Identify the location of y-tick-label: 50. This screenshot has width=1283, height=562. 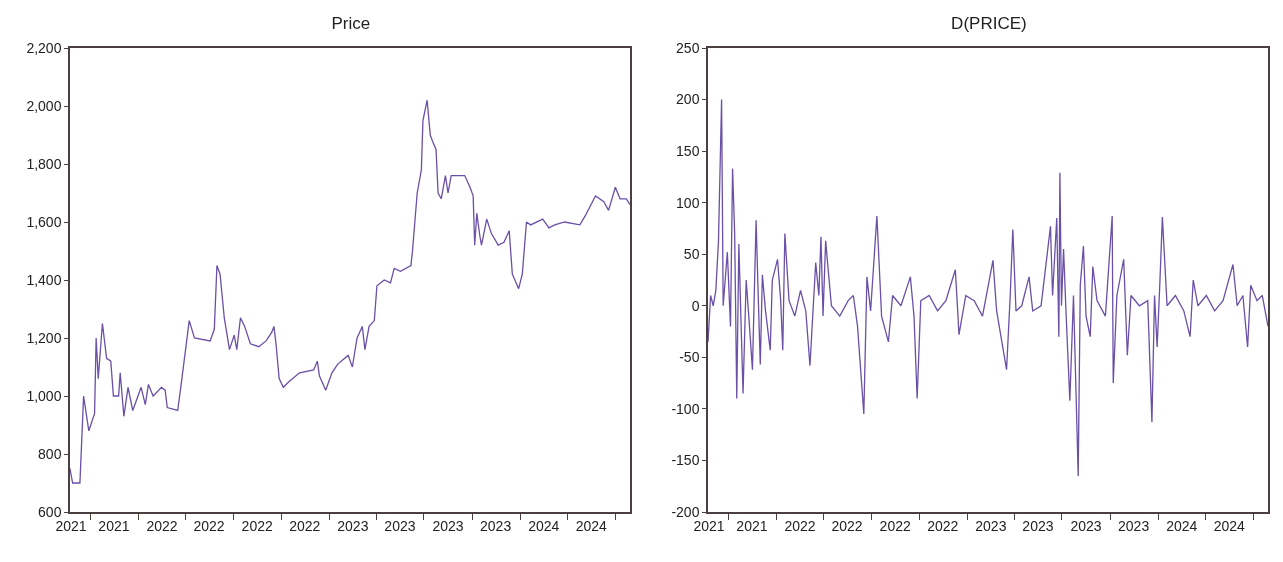
(691, 254).